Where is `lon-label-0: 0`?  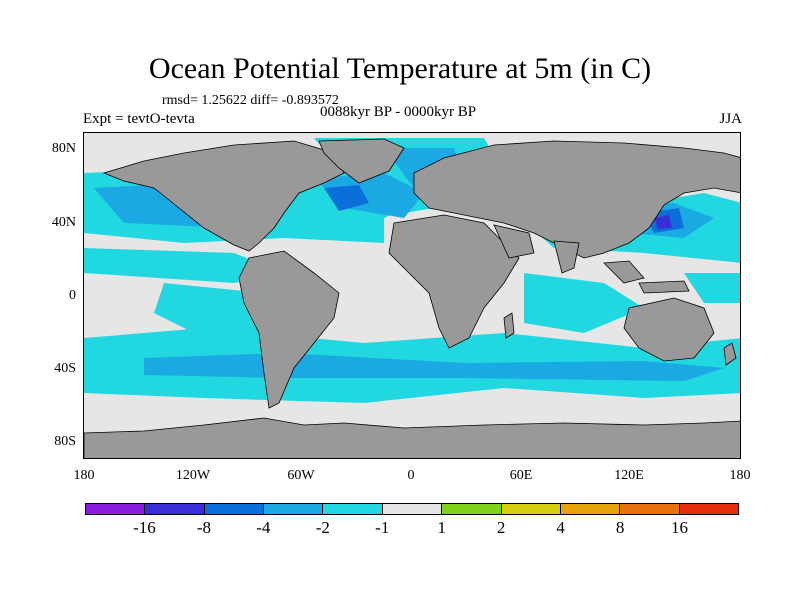
lon-label-0: 0 is located at coordinates (411, 475).